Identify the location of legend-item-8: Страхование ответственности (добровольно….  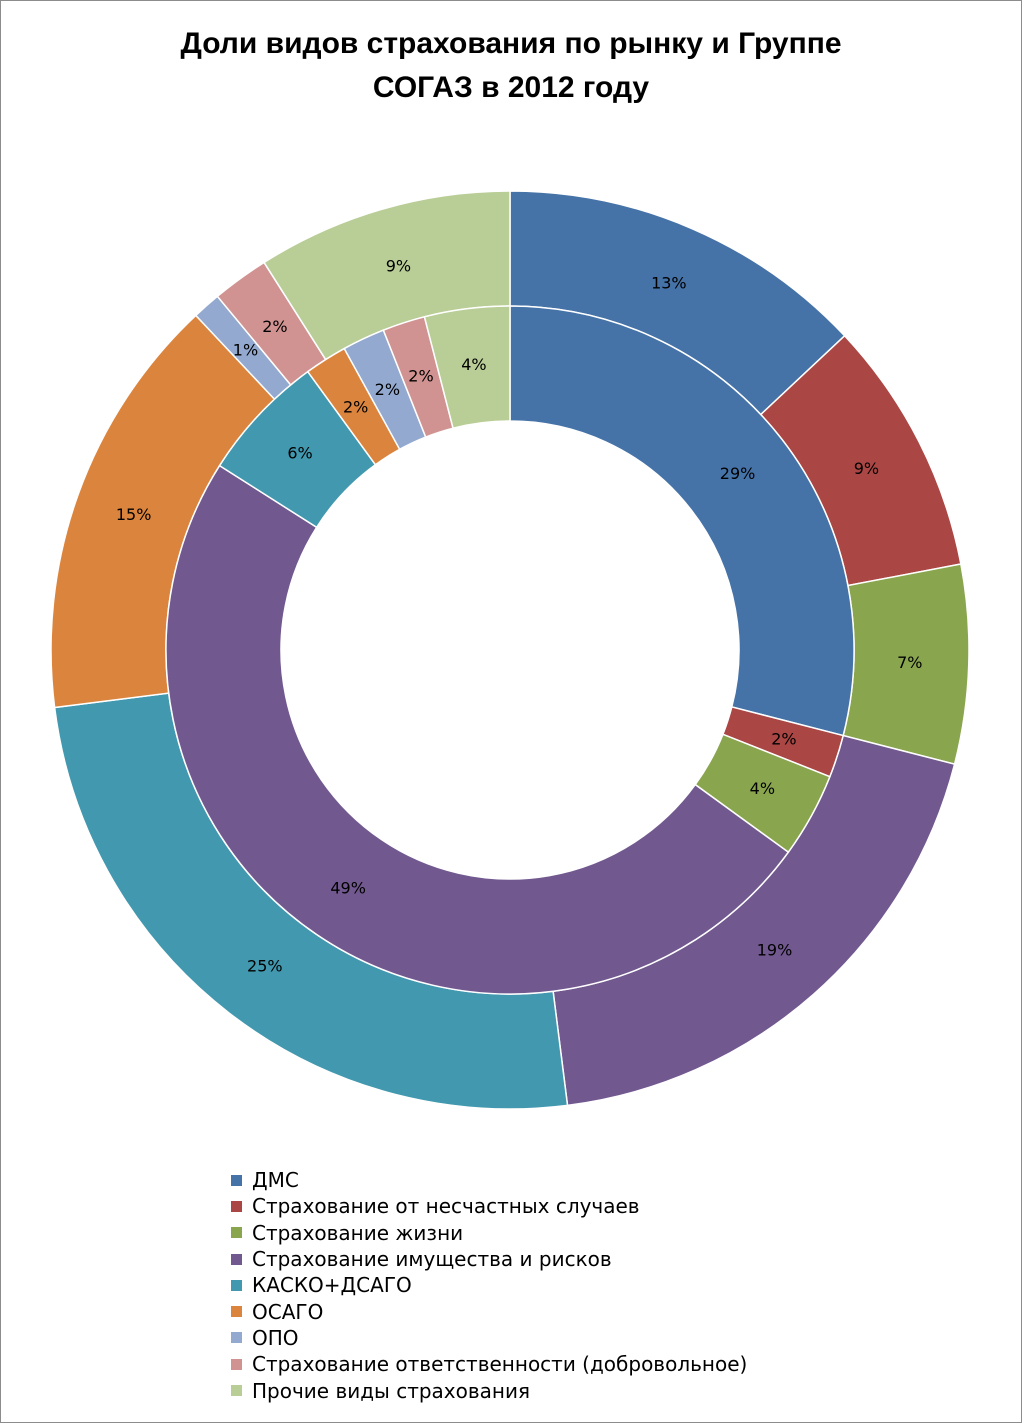
(489, 1364).